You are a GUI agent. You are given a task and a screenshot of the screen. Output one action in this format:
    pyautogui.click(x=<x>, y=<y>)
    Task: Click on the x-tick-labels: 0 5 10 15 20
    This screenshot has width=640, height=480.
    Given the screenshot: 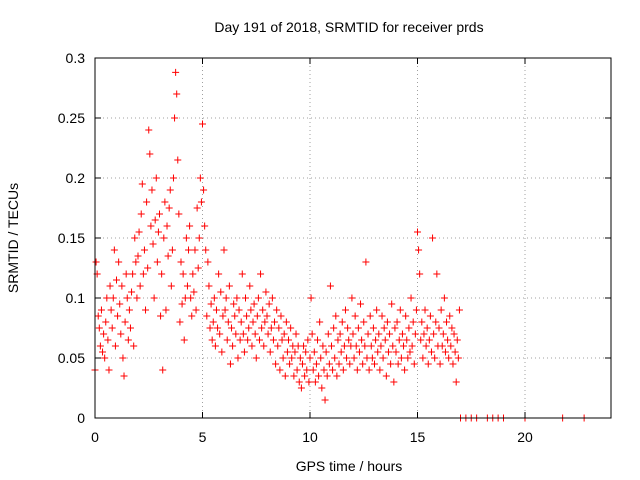 What is the action you would take?
    pyautogui.click(x=312, y=437)
    